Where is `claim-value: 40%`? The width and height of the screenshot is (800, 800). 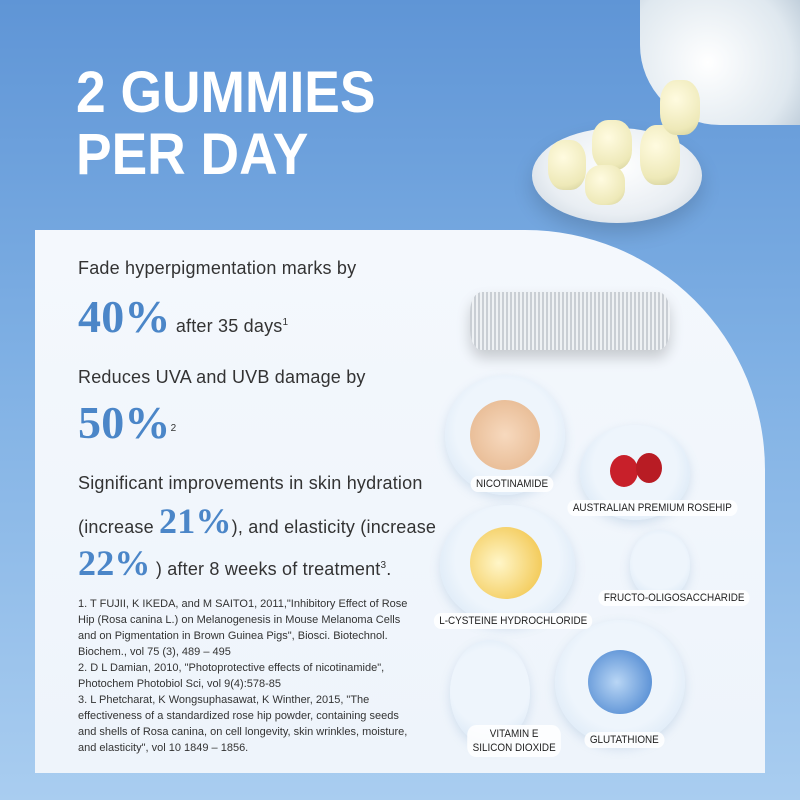
claim-value: 40% is located at coordinates (124, 316).